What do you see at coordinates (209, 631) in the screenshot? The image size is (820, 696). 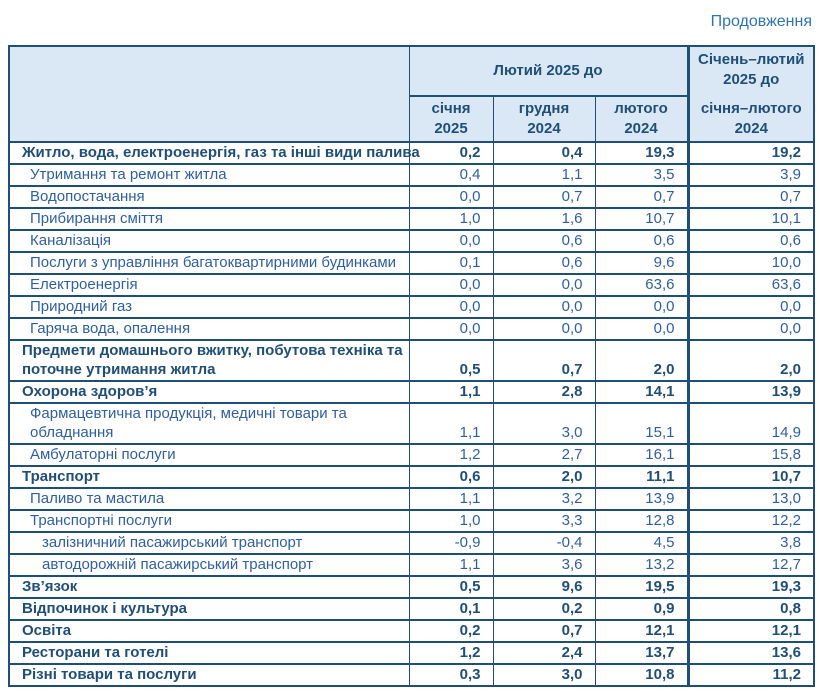 I see `row-label: Освіта` at bounding box center [209, 631].